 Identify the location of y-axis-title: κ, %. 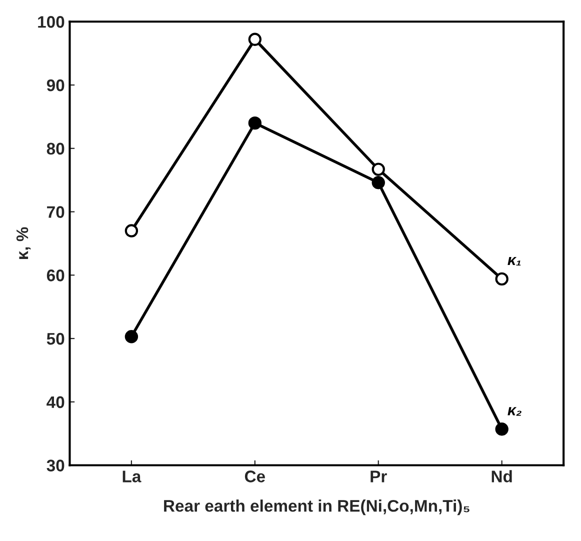
(23, 243).